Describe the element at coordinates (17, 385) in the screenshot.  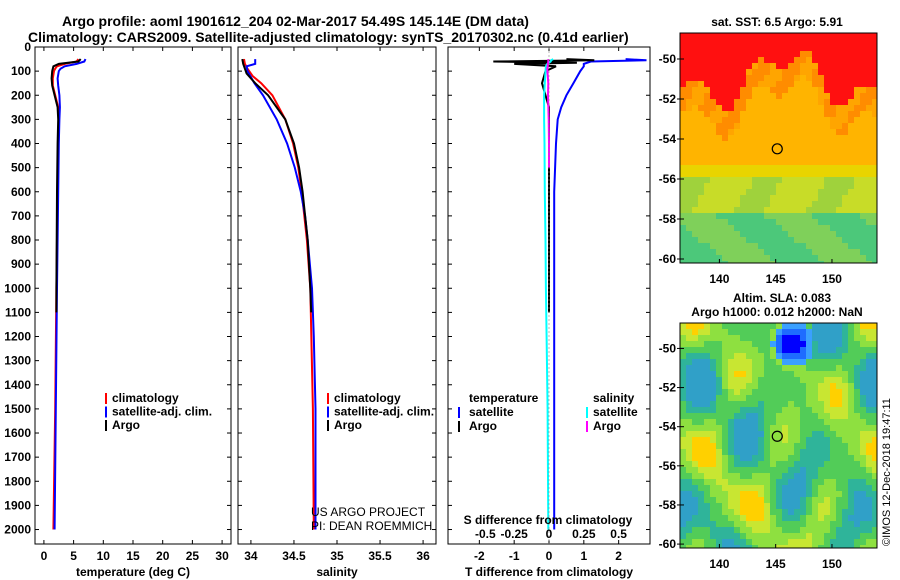
I see `depth-tick-label: 1400` at that location.